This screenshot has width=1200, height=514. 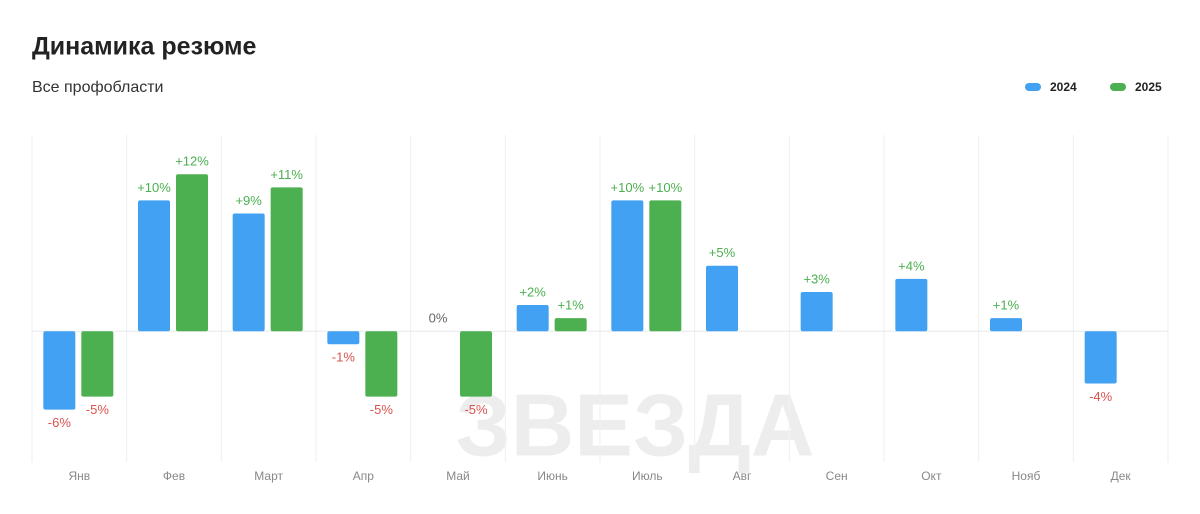 What do you see at coordinates (174, 476) in the screenshot?
I see `x-tick-label: Фев` at bounding box center [174, 476].